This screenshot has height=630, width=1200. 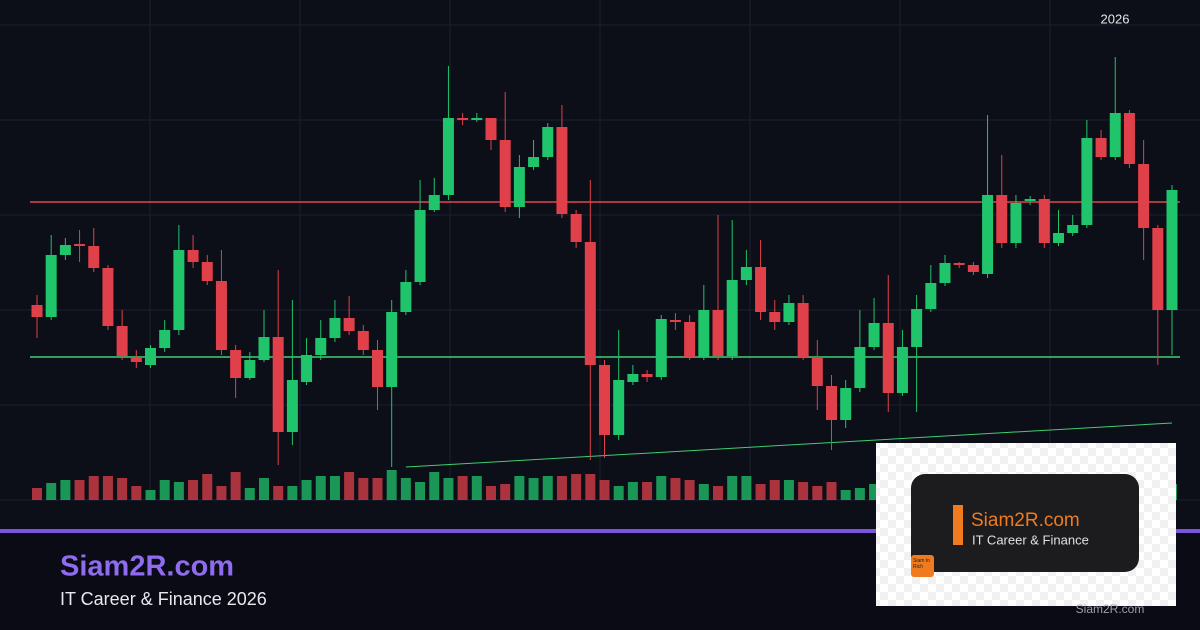 I want to click on logo-badge, so click(x=922, y=566).